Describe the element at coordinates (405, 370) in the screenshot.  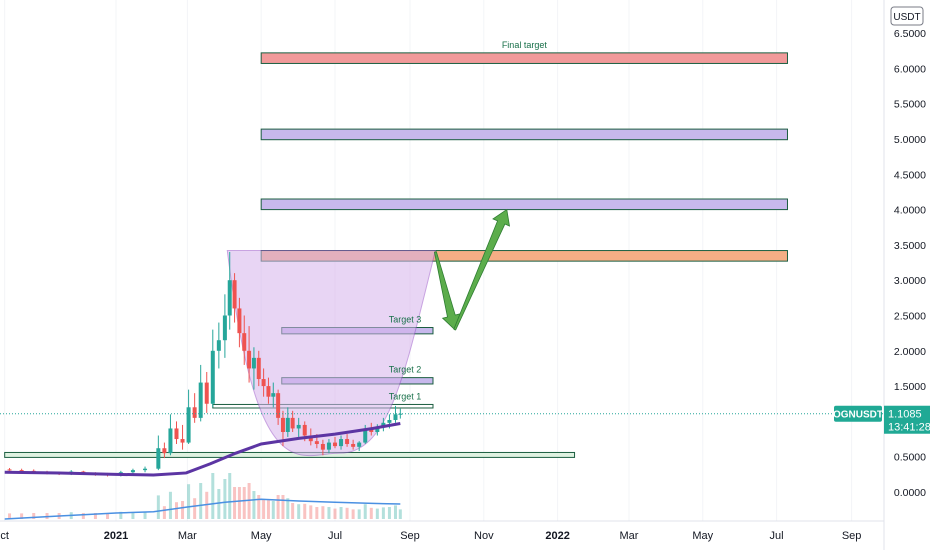
I see `target-zone-label-5: Target 2` at that location.